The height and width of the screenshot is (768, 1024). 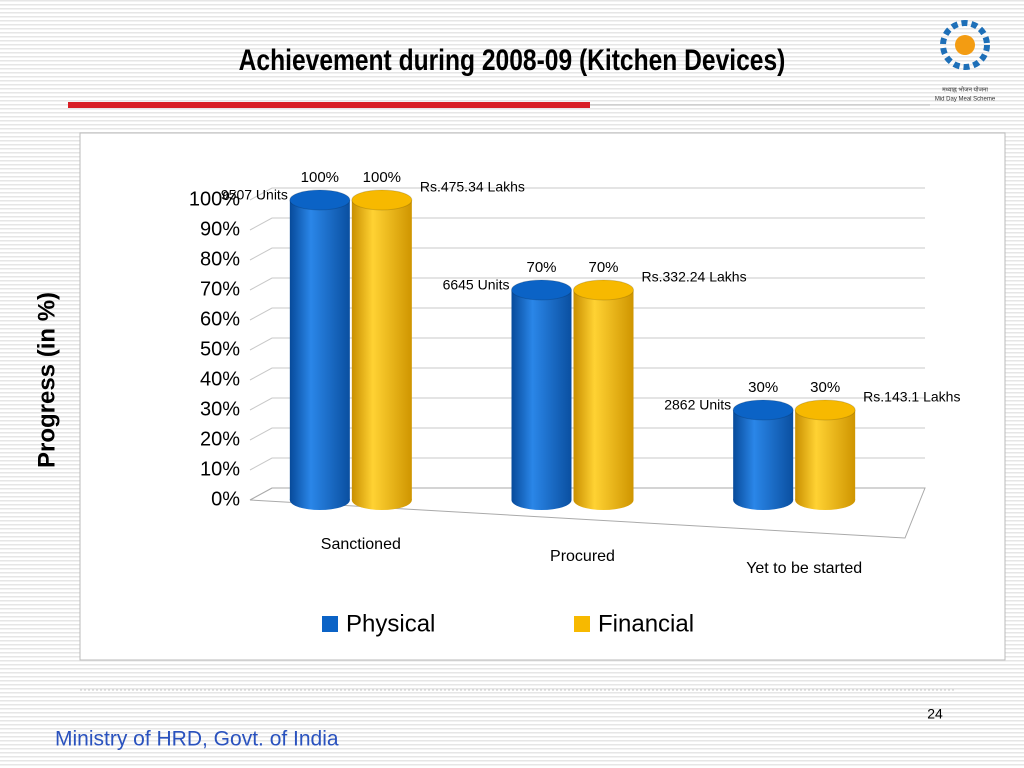 I want to click on data-note: 9507 Units, so click(x=254, y=195).